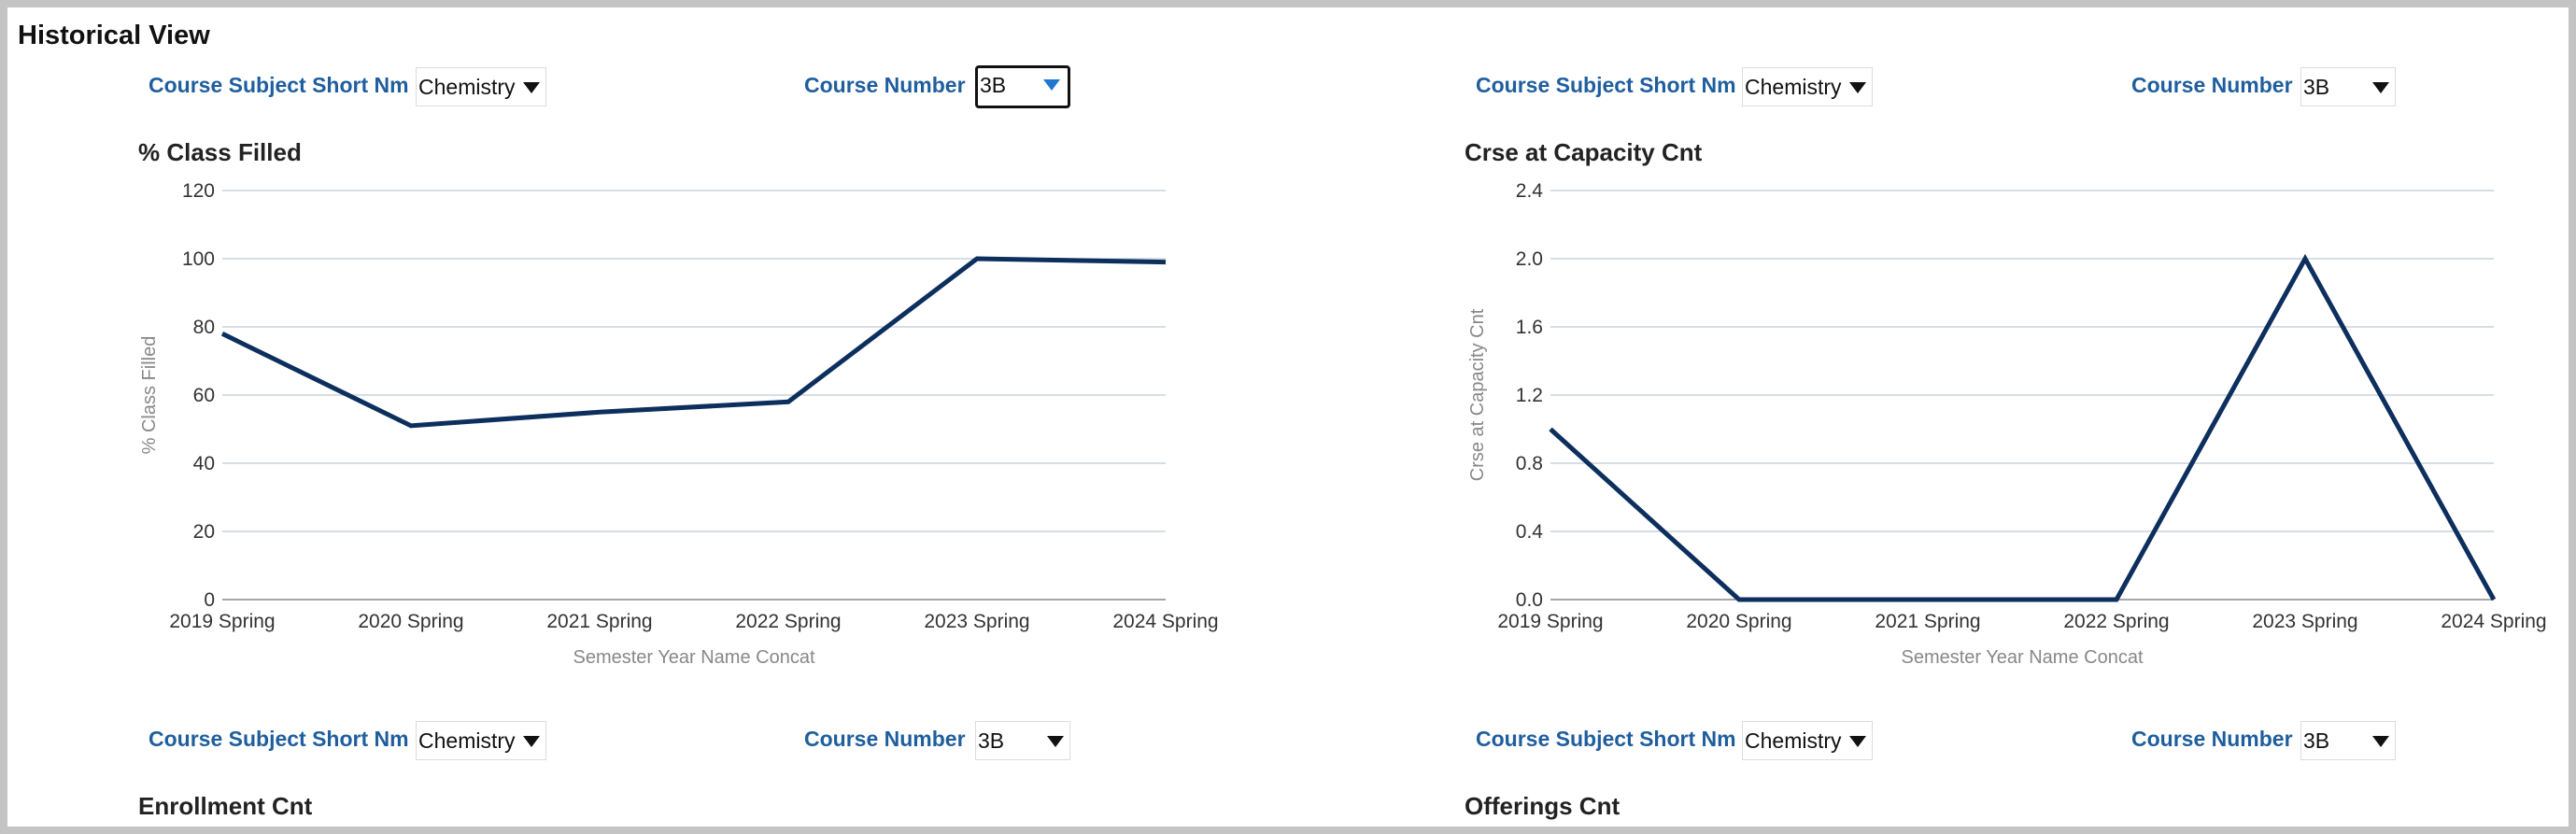 The image size is (2576, 834). I want to click on crse-at-capacity-x-tick-label: 2023 Spring, so click(2304, 621).